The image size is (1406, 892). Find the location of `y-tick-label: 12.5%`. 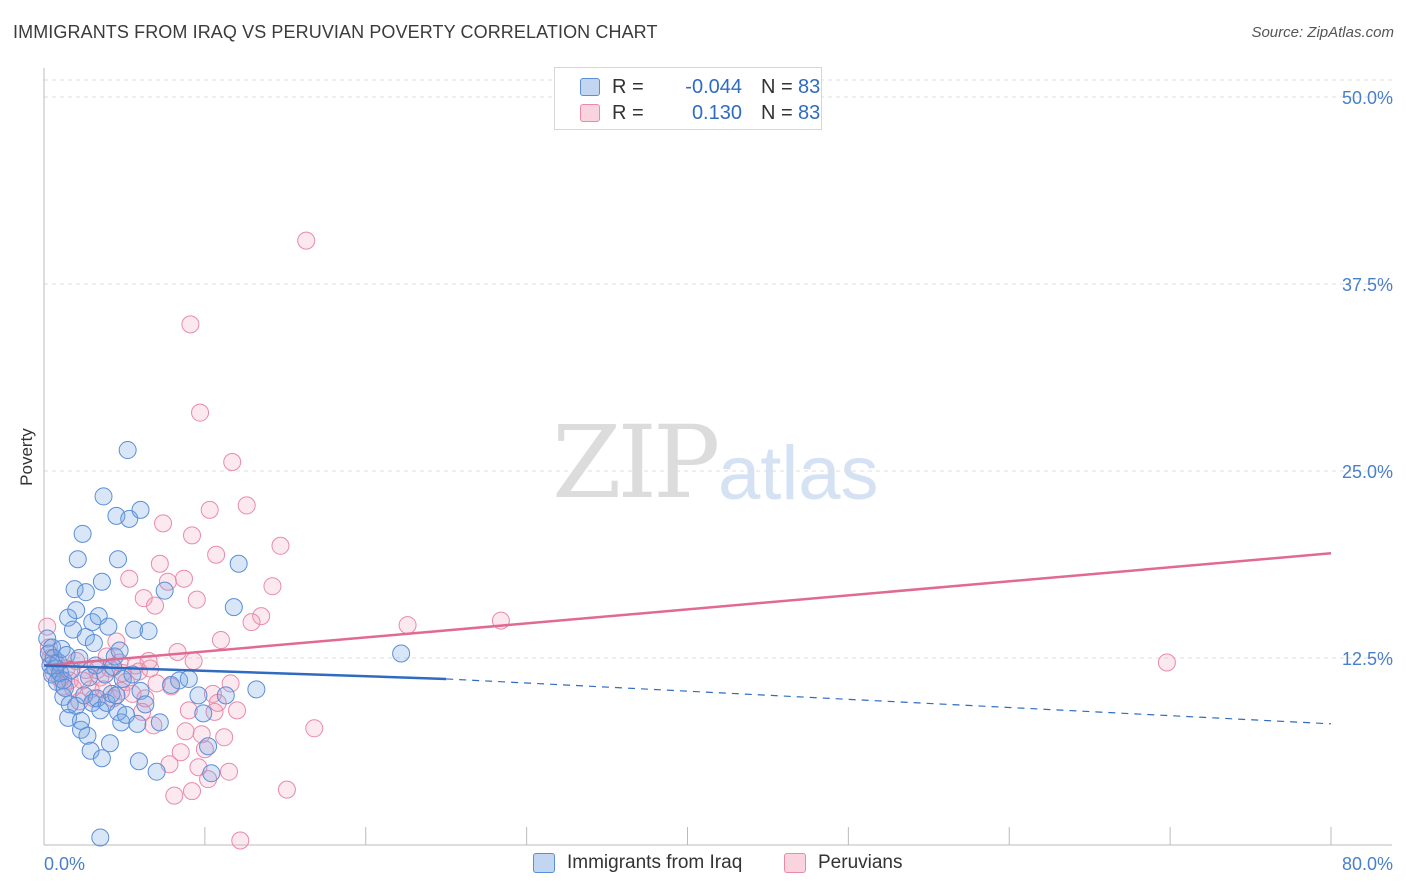

y-tick-label: 12.5% is located at coordinates (1367, 659).